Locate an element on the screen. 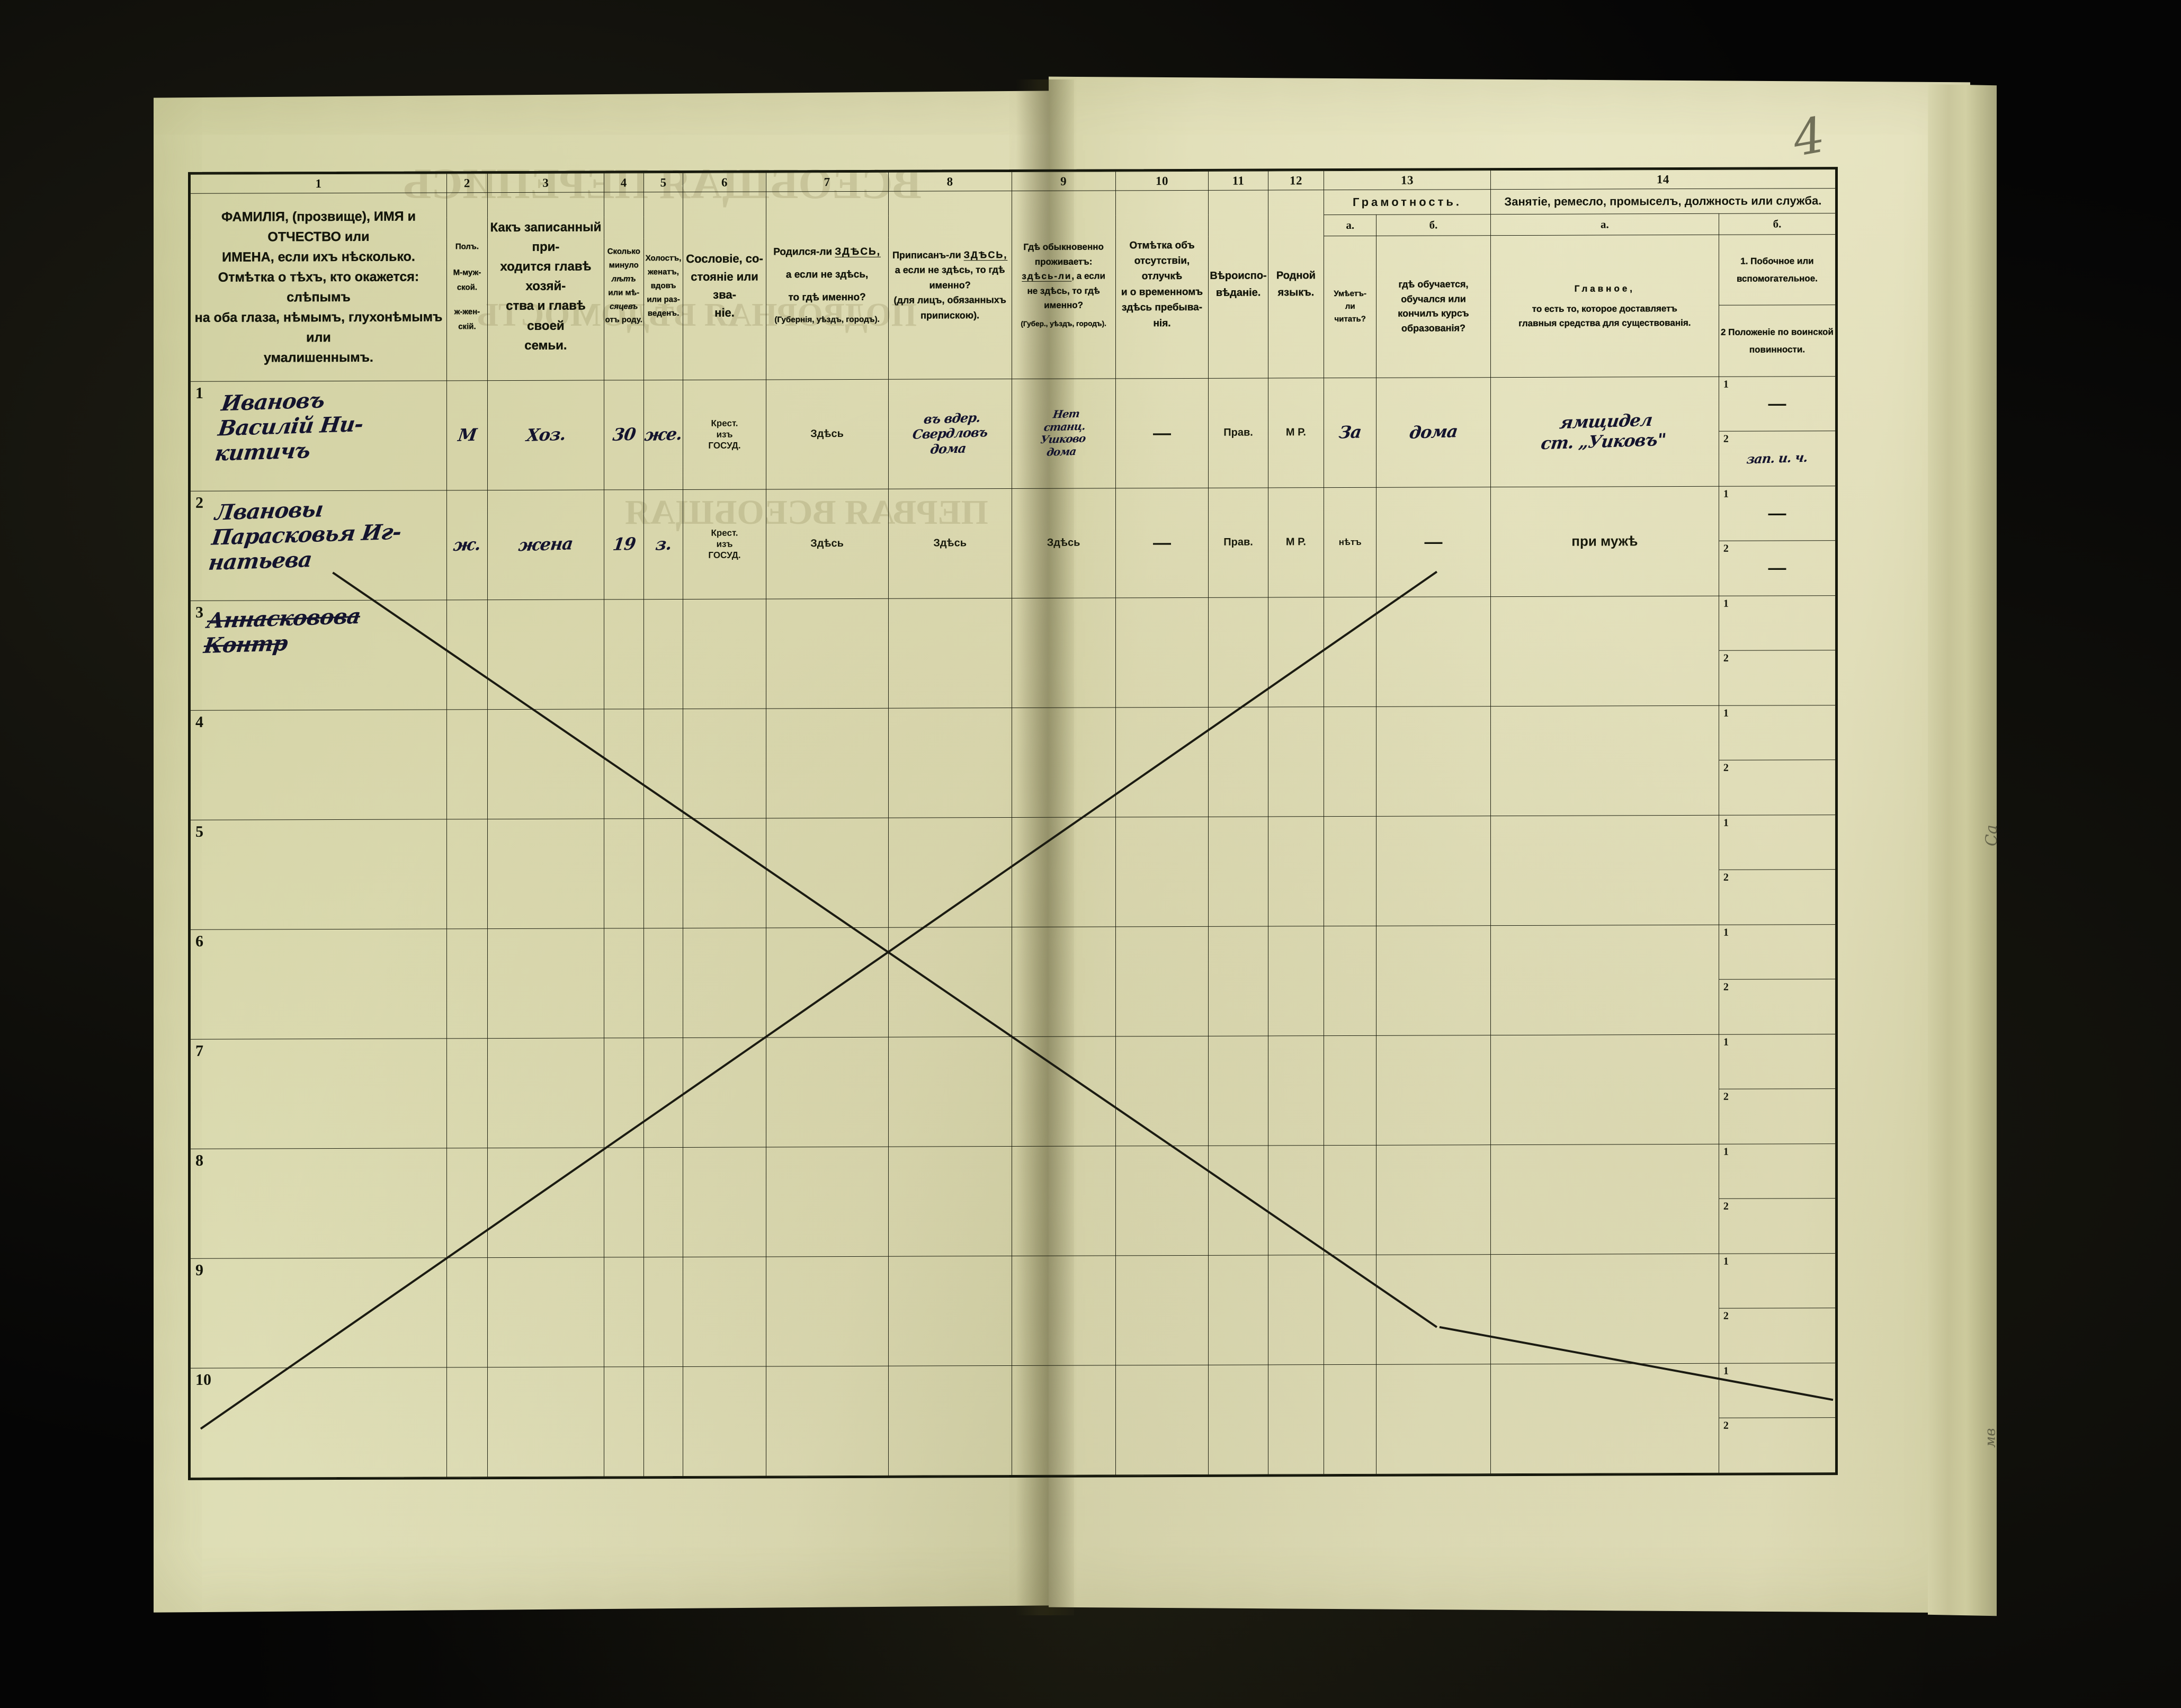  cell-occupation-side: 1 — 2 зап. и. ч. is located at coordinates (1777, 431).